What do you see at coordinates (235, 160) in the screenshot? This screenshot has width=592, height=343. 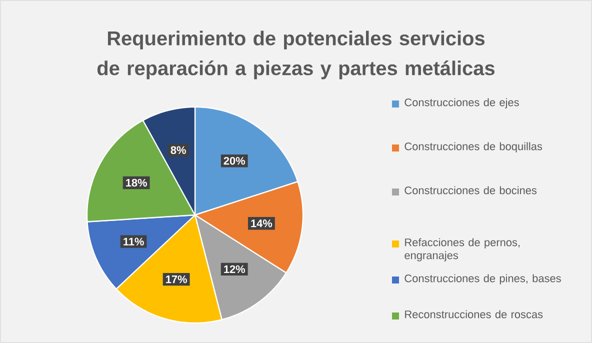 I see `data-label: 20%` at bounding box center [235, 160].